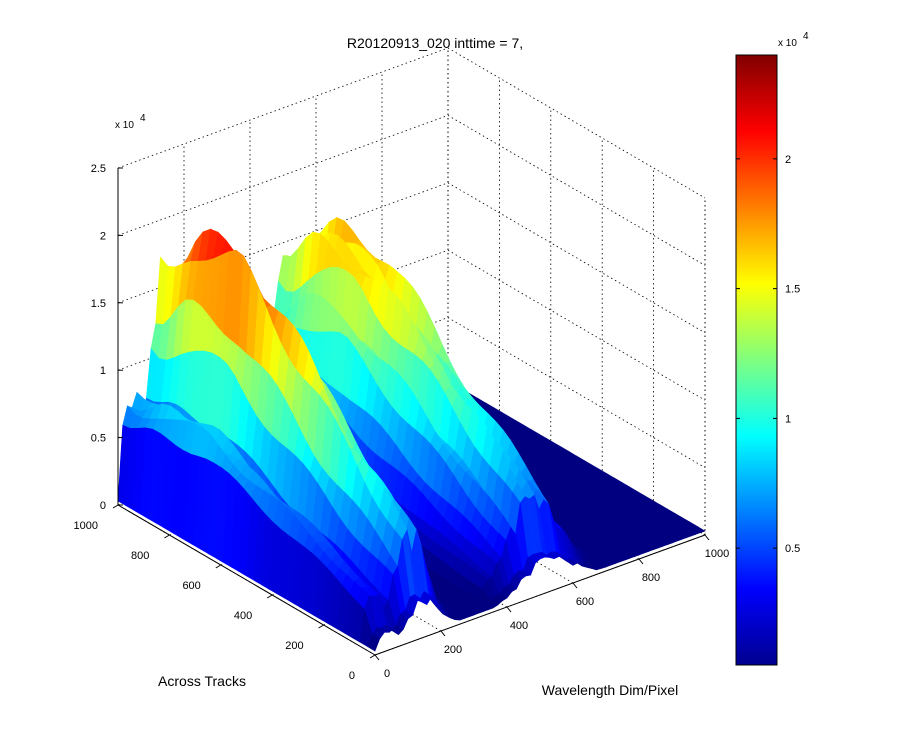 The image size is (900, 750). I want to click on surface-cell, so click(374, 643).